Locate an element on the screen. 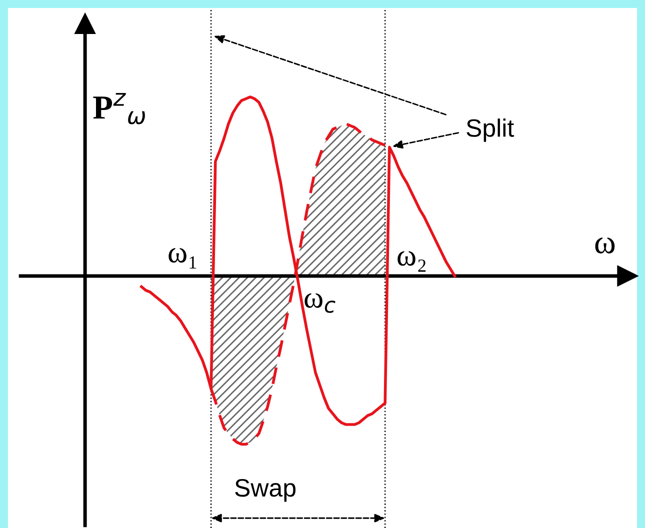  annotation: ω$_{c}$ is located at coordinates (320, 303).